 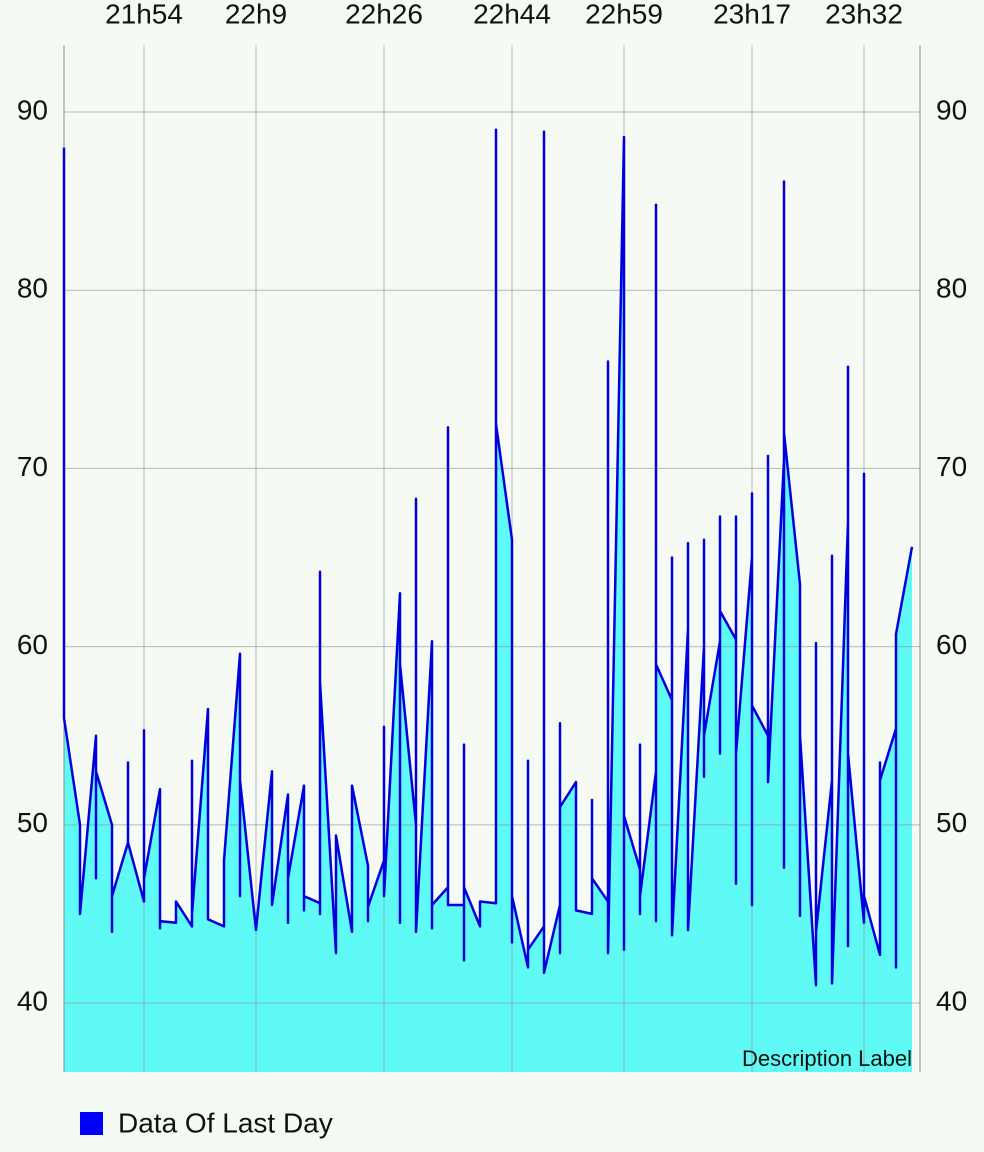 What do you see at coordinates (827, 1058) in the screenshot?
I see `description-label: Description Label` at bounding box center [827, 1058].